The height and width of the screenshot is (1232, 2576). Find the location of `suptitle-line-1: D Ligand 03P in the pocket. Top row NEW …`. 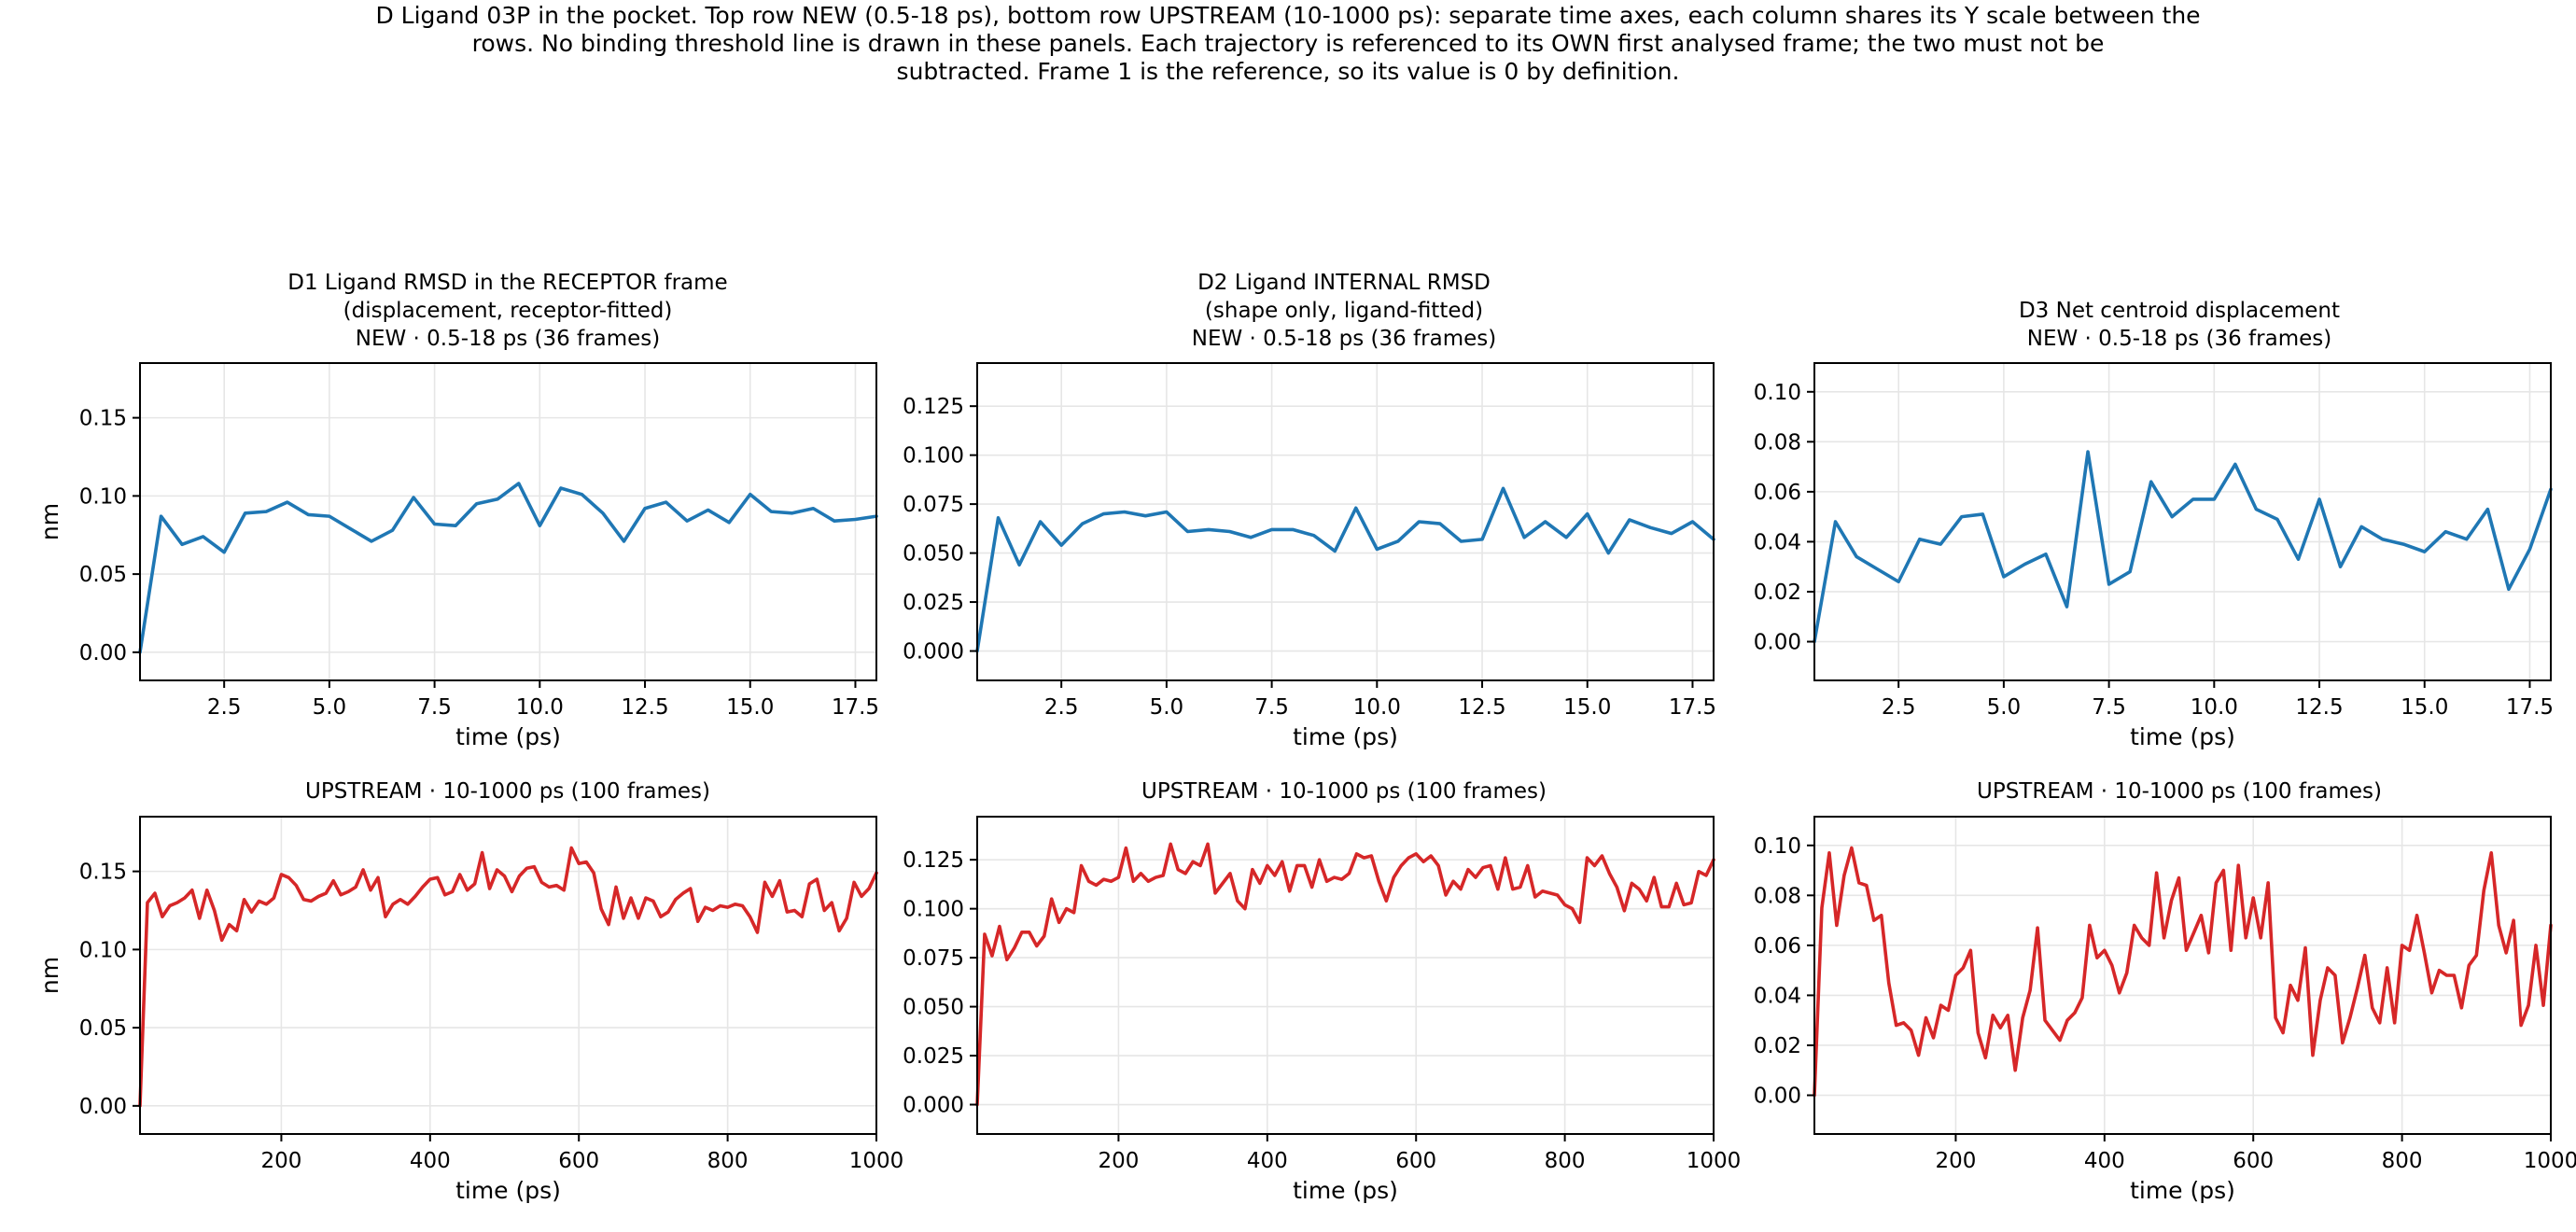

suptitle-line-1: D Ligand 03P in the pocket. Top row NEW … is located at coordinates (1288, 15).